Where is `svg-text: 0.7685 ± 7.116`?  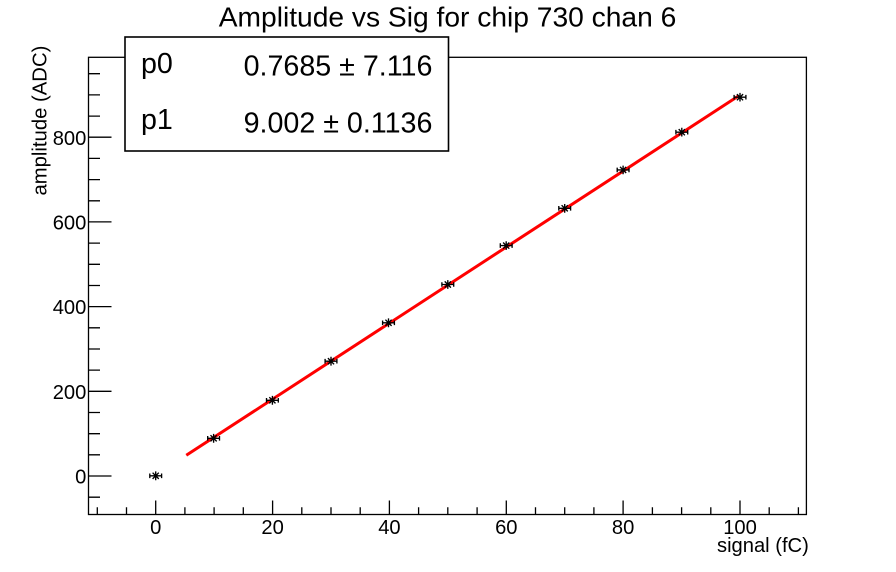
svg-text: 0.7685 ± 7.116 is located at coordinates (338, 66).